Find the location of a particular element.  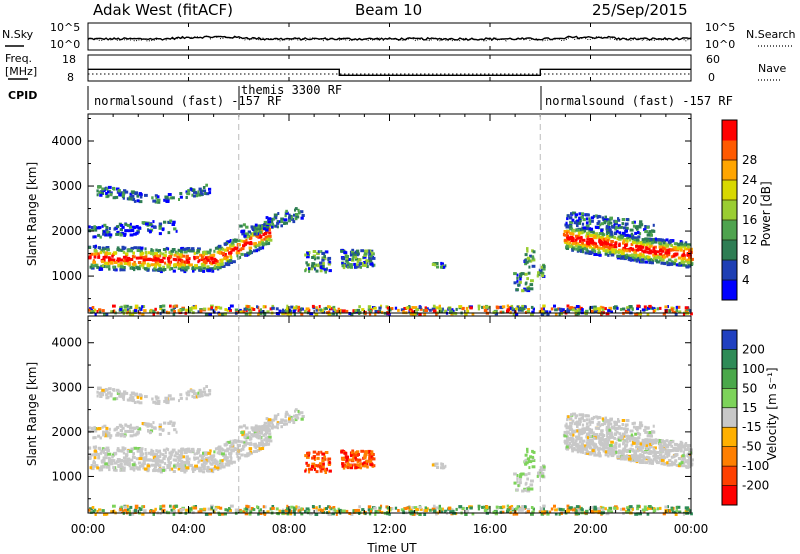

radar-title: Adak West (fitACF) is located at coordinates (163, 10).